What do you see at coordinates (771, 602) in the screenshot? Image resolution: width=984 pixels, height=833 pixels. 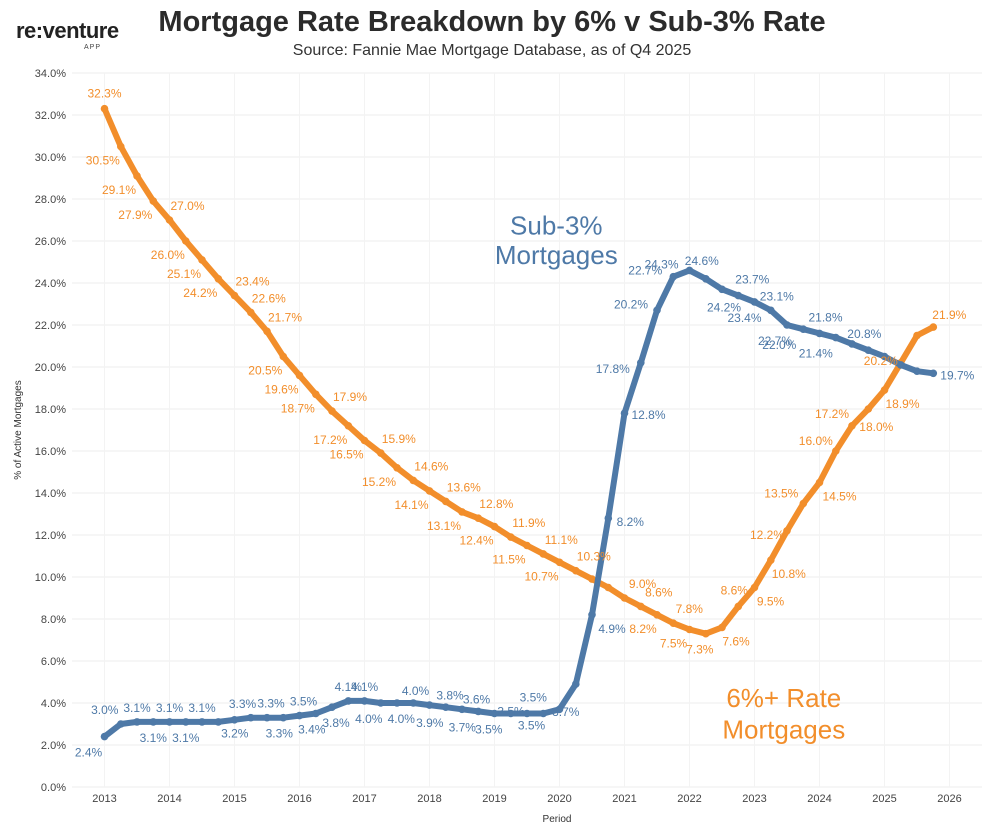 I see `data-label-six: 9.5%` at bounding box center [771, 602].